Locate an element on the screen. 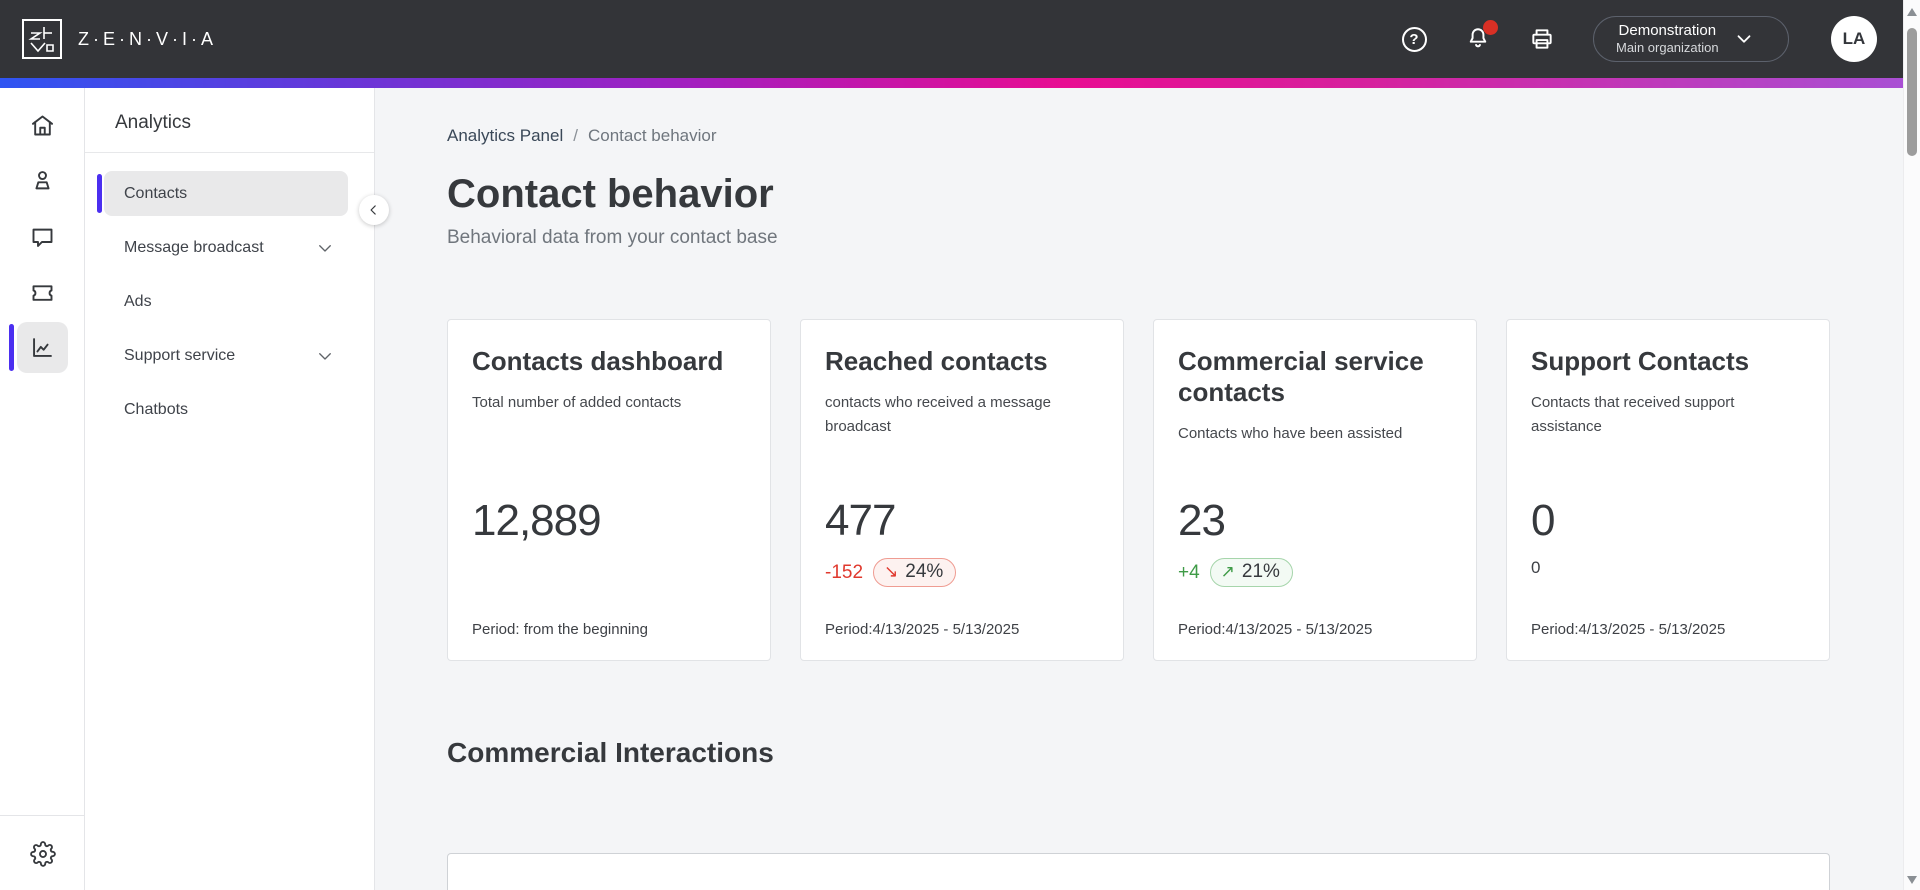 This screenshot has height=890, width=1920. nav-analytics is located at coordinates (42, 347).